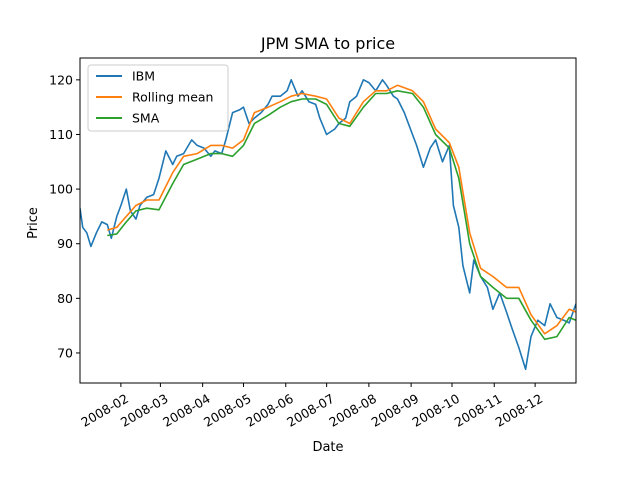  Describe the element at coordinates (310, 410) in the screenshot. I see `x-tick-label: 2008-07` at that location.